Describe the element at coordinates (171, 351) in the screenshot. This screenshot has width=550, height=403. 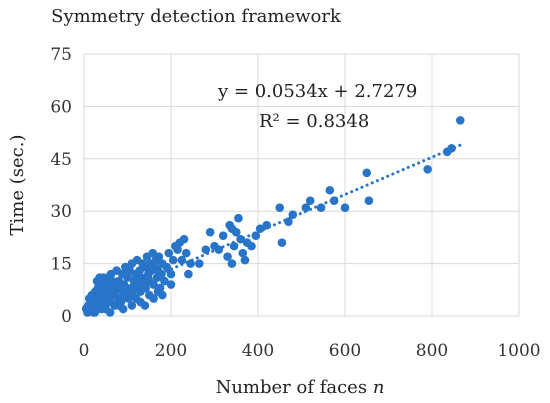
I see `x-tick-label: 200` at that location.